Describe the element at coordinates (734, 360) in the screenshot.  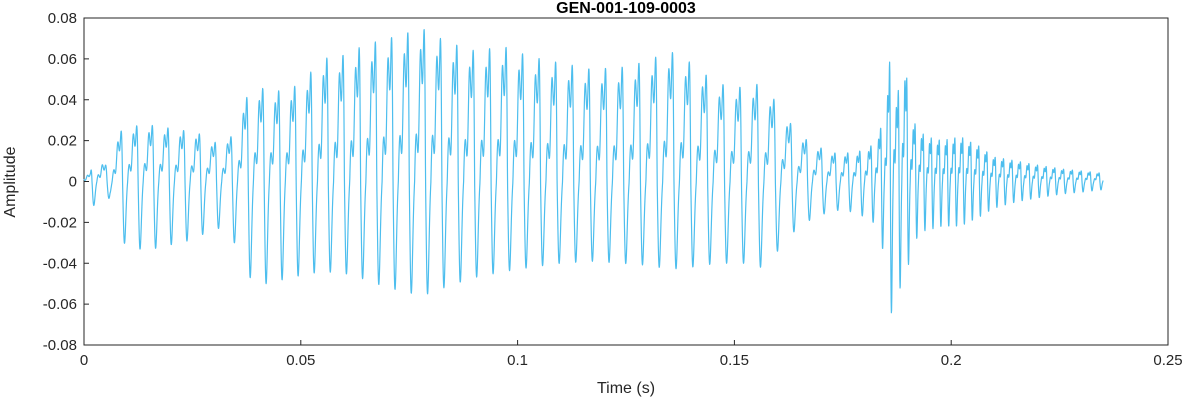
I see `x-tick-label: 0.15` at that location.